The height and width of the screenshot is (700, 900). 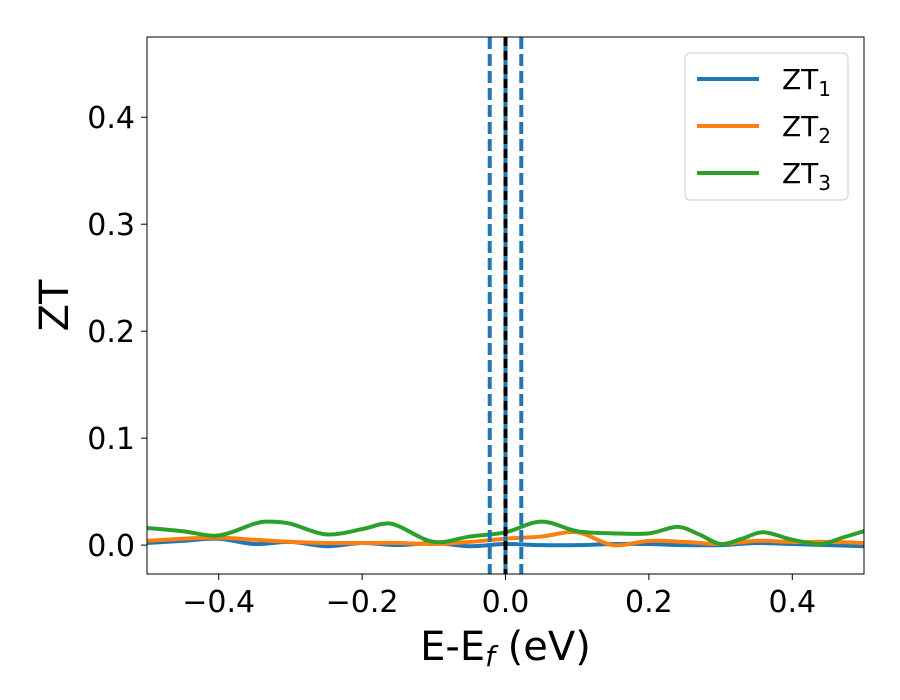 I want to click on legend-label-3: ZT3, so click(x=806, y=176).